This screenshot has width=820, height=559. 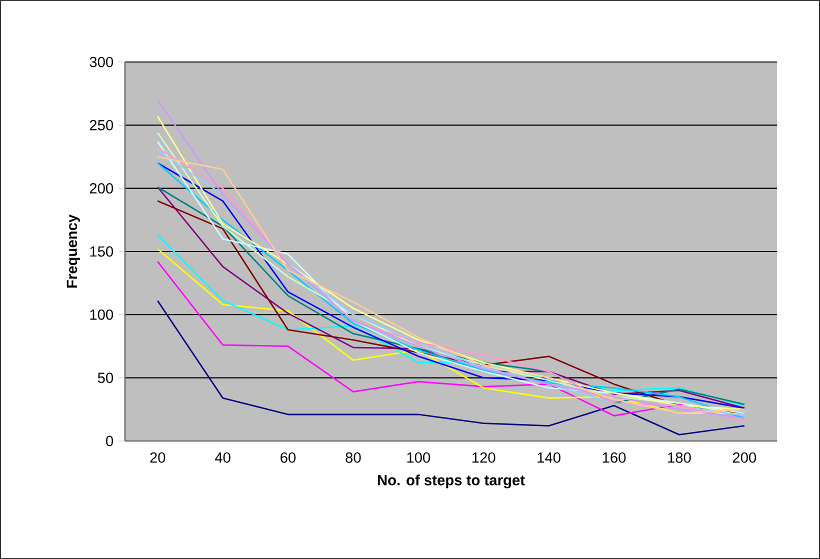 I want to click on x-axis-title: No. of steps to target, so click(x=451, y=481).